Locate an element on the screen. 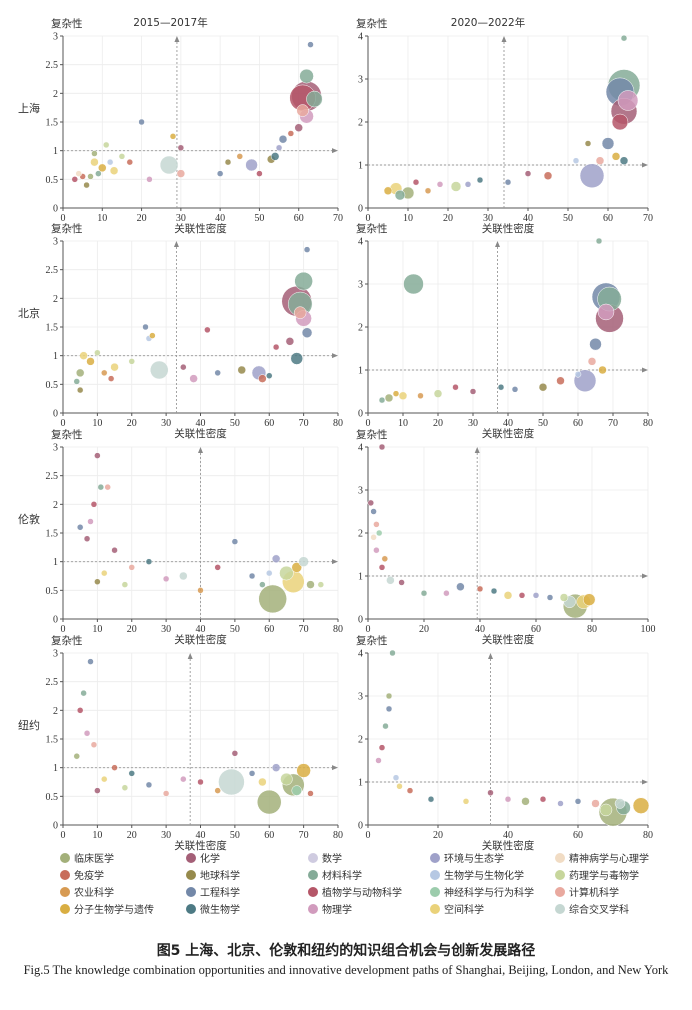 The width and height of the screenshot is (692, 1010). period-label: 2015—2017年 is located at coordinates (170, 22).